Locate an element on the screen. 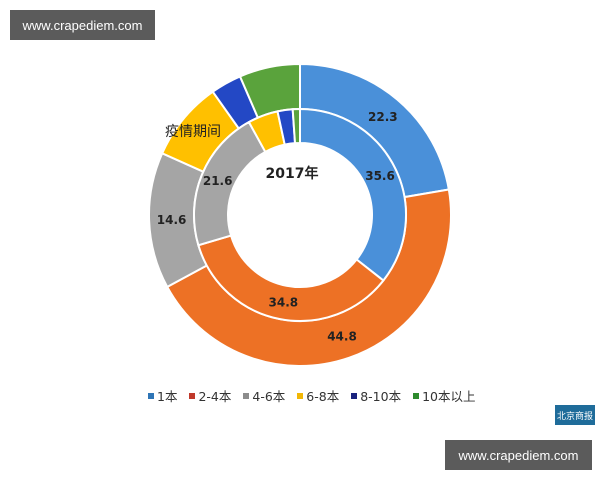 This screenshot has width=600, height=480. legend-item-10-plus: 10本以上 is located at coordinates (444, 395).